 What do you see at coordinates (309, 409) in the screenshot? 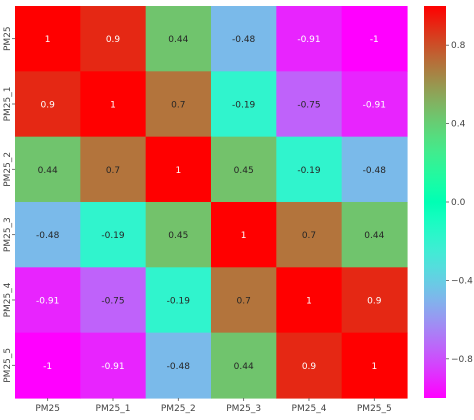
I see `x-tick-label: PM25_4` at bounding box center [309, 409].